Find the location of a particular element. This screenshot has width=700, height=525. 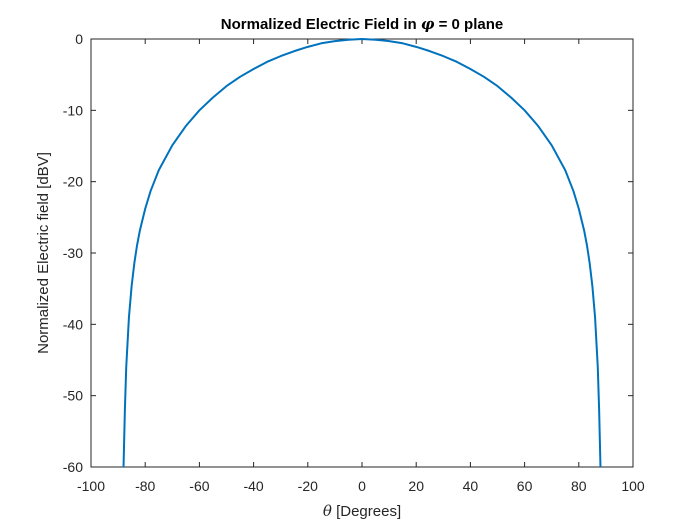

x-tick-label: 100 is located at coordinates (633, 486).